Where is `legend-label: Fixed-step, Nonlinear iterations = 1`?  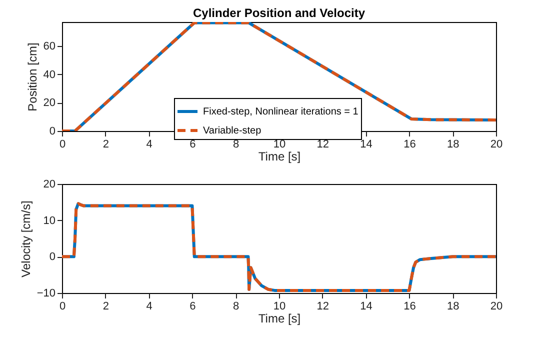
legend-label: Fixed-step, Nonlinear iterations = 1 is located at coordinates (281, 112).